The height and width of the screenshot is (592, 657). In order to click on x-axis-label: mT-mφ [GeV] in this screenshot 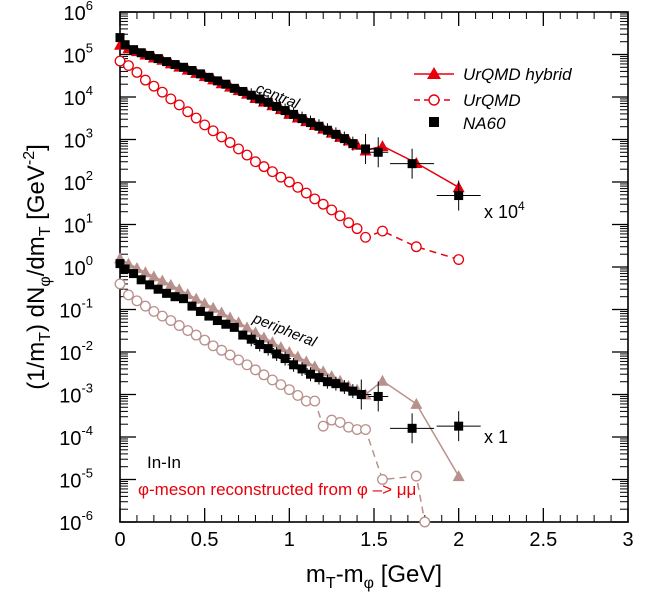, I will do `click(374, 576)`.